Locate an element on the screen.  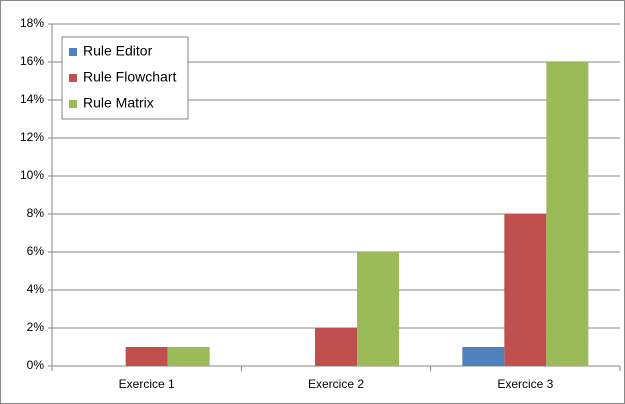
x-tick-label: Exercice 2 is located at coordinates (336, 384).